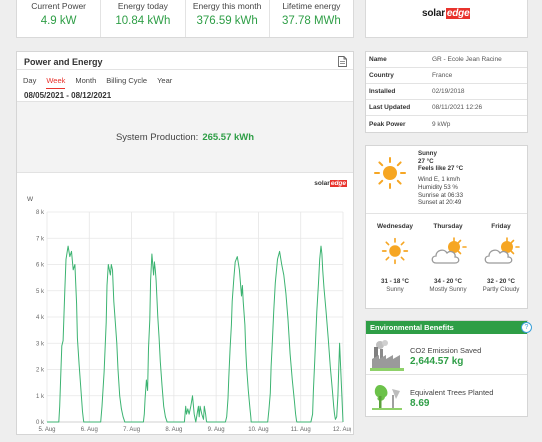 The width and height of the screenshot is (542, 442). I want to click on info-label: Installed, so click(382, 91).